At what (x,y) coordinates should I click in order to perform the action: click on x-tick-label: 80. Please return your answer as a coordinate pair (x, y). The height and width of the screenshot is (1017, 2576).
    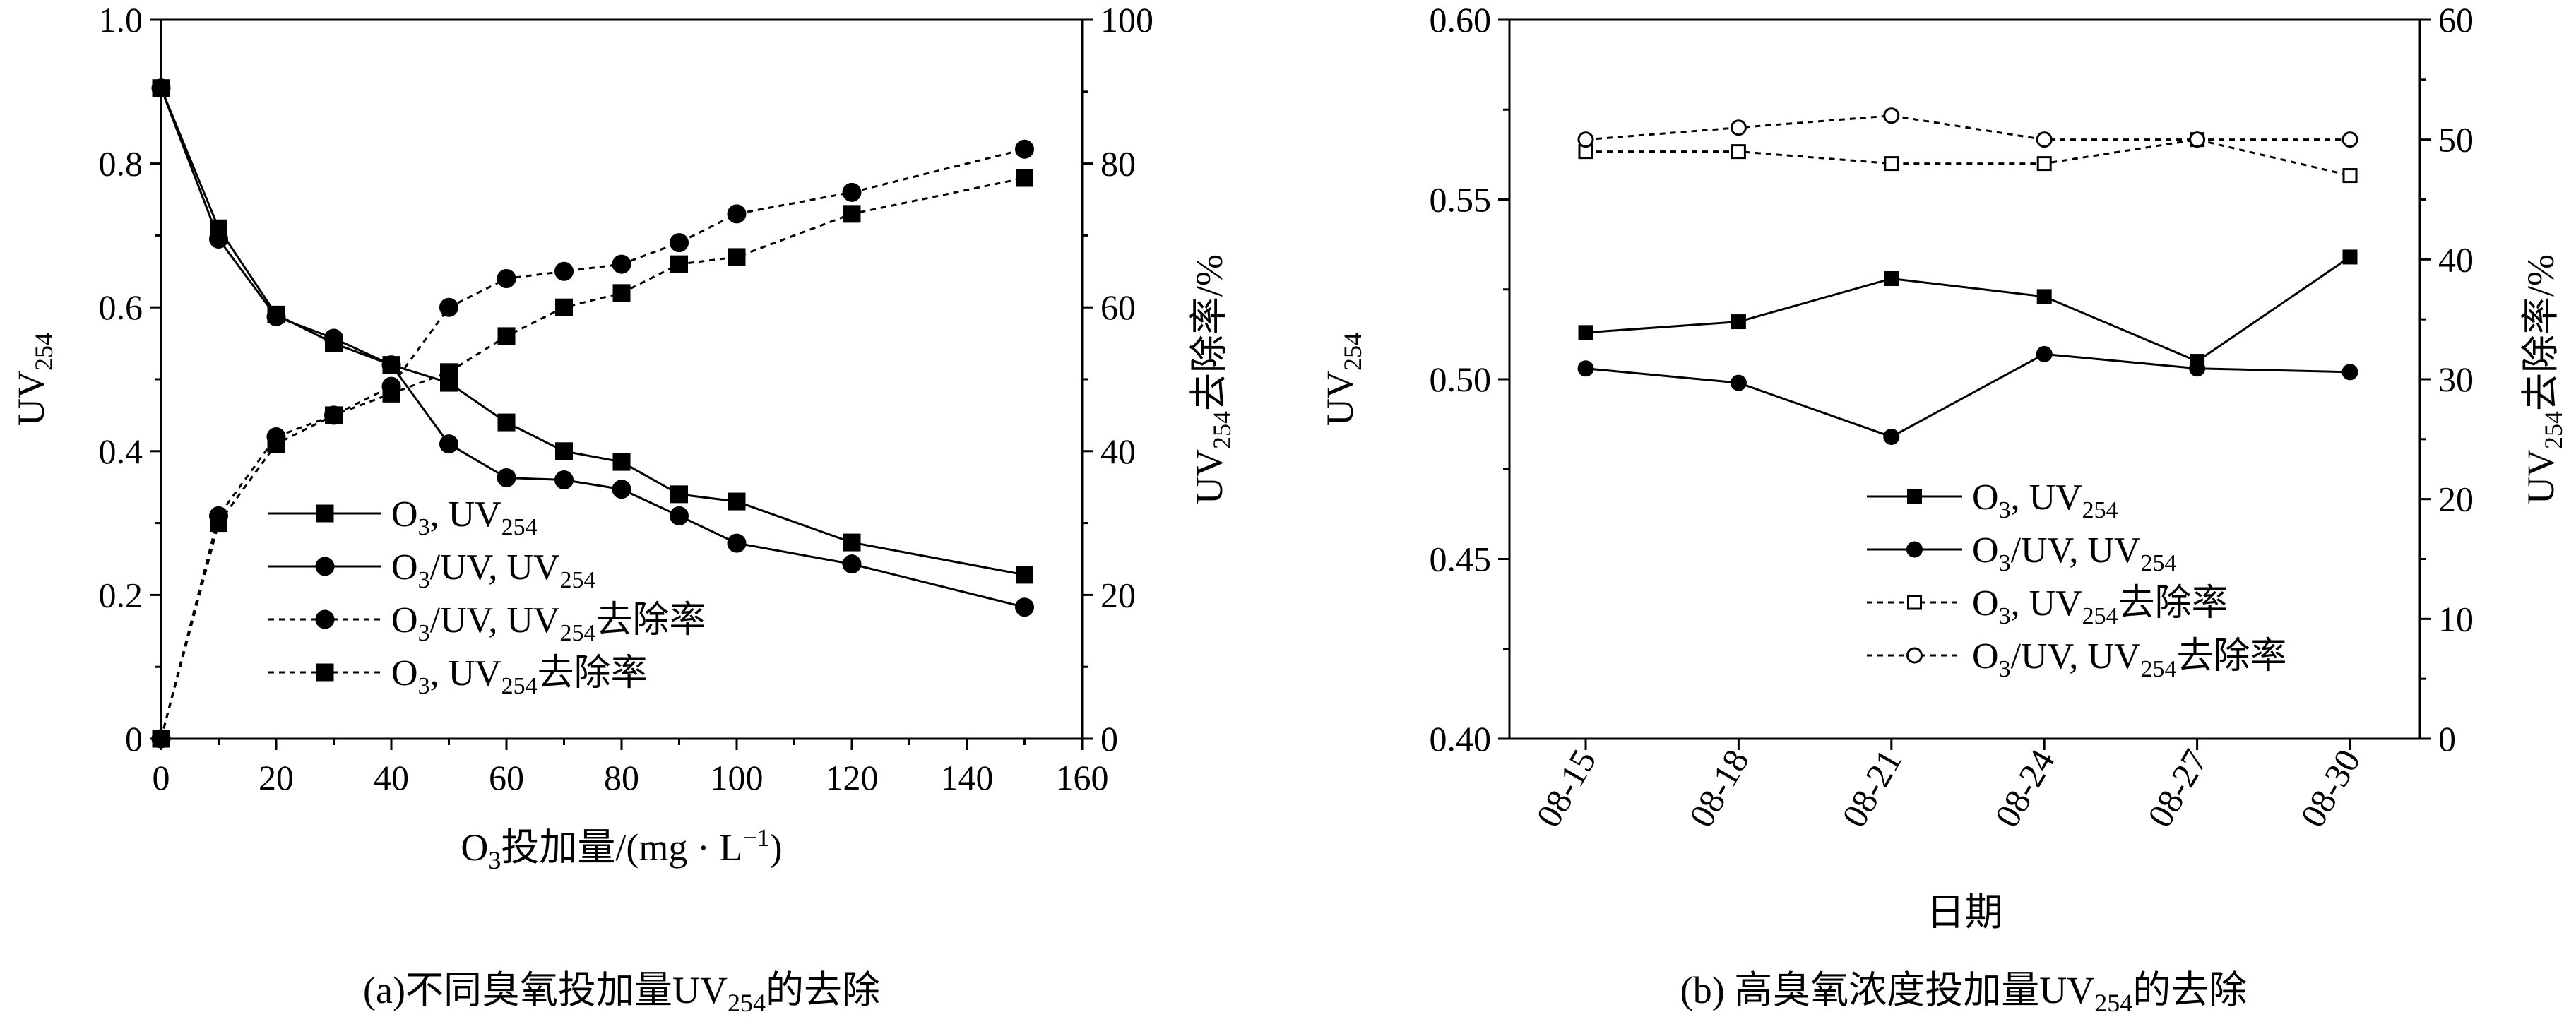
    Looking at the image, I should click on (621, 777).